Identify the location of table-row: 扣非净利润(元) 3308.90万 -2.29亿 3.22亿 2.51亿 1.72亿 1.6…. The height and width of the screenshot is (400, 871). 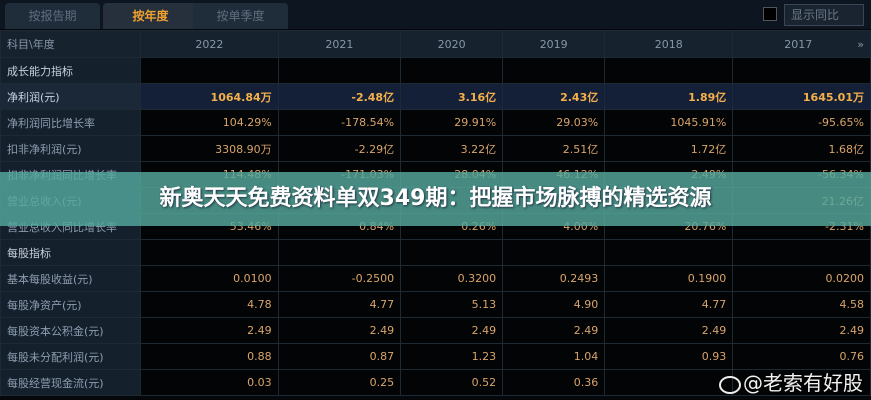
(435, 148).